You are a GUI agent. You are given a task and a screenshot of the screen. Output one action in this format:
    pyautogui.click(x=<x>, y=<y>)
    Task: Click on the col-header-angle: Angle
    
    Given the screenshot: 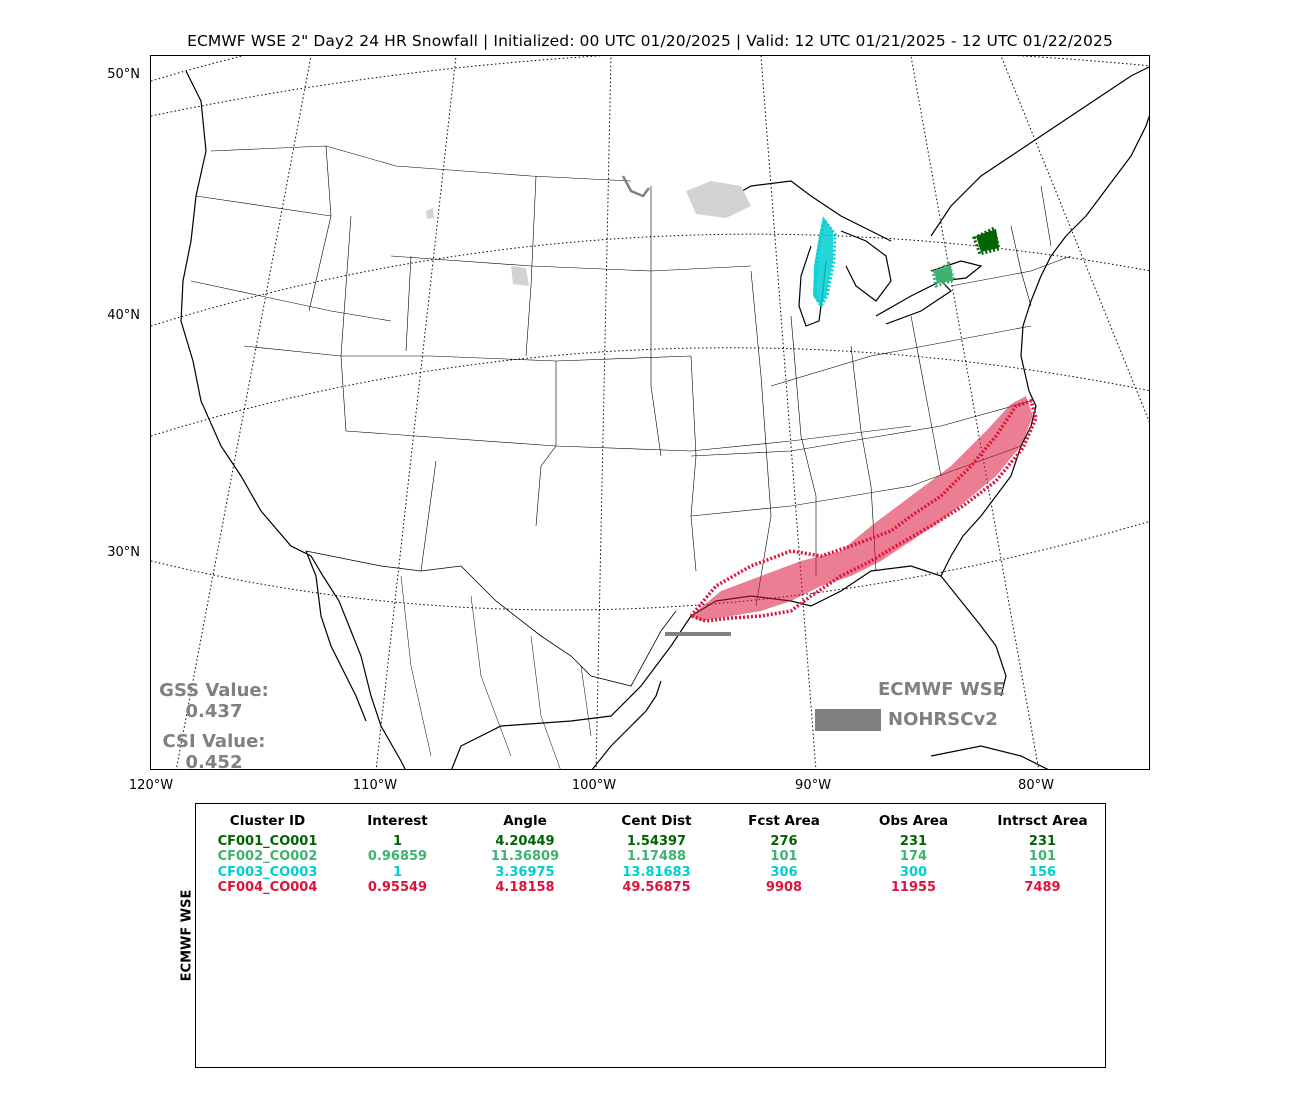 What is the action you would take?
    pyautogui.click(x=525, y=821)
    